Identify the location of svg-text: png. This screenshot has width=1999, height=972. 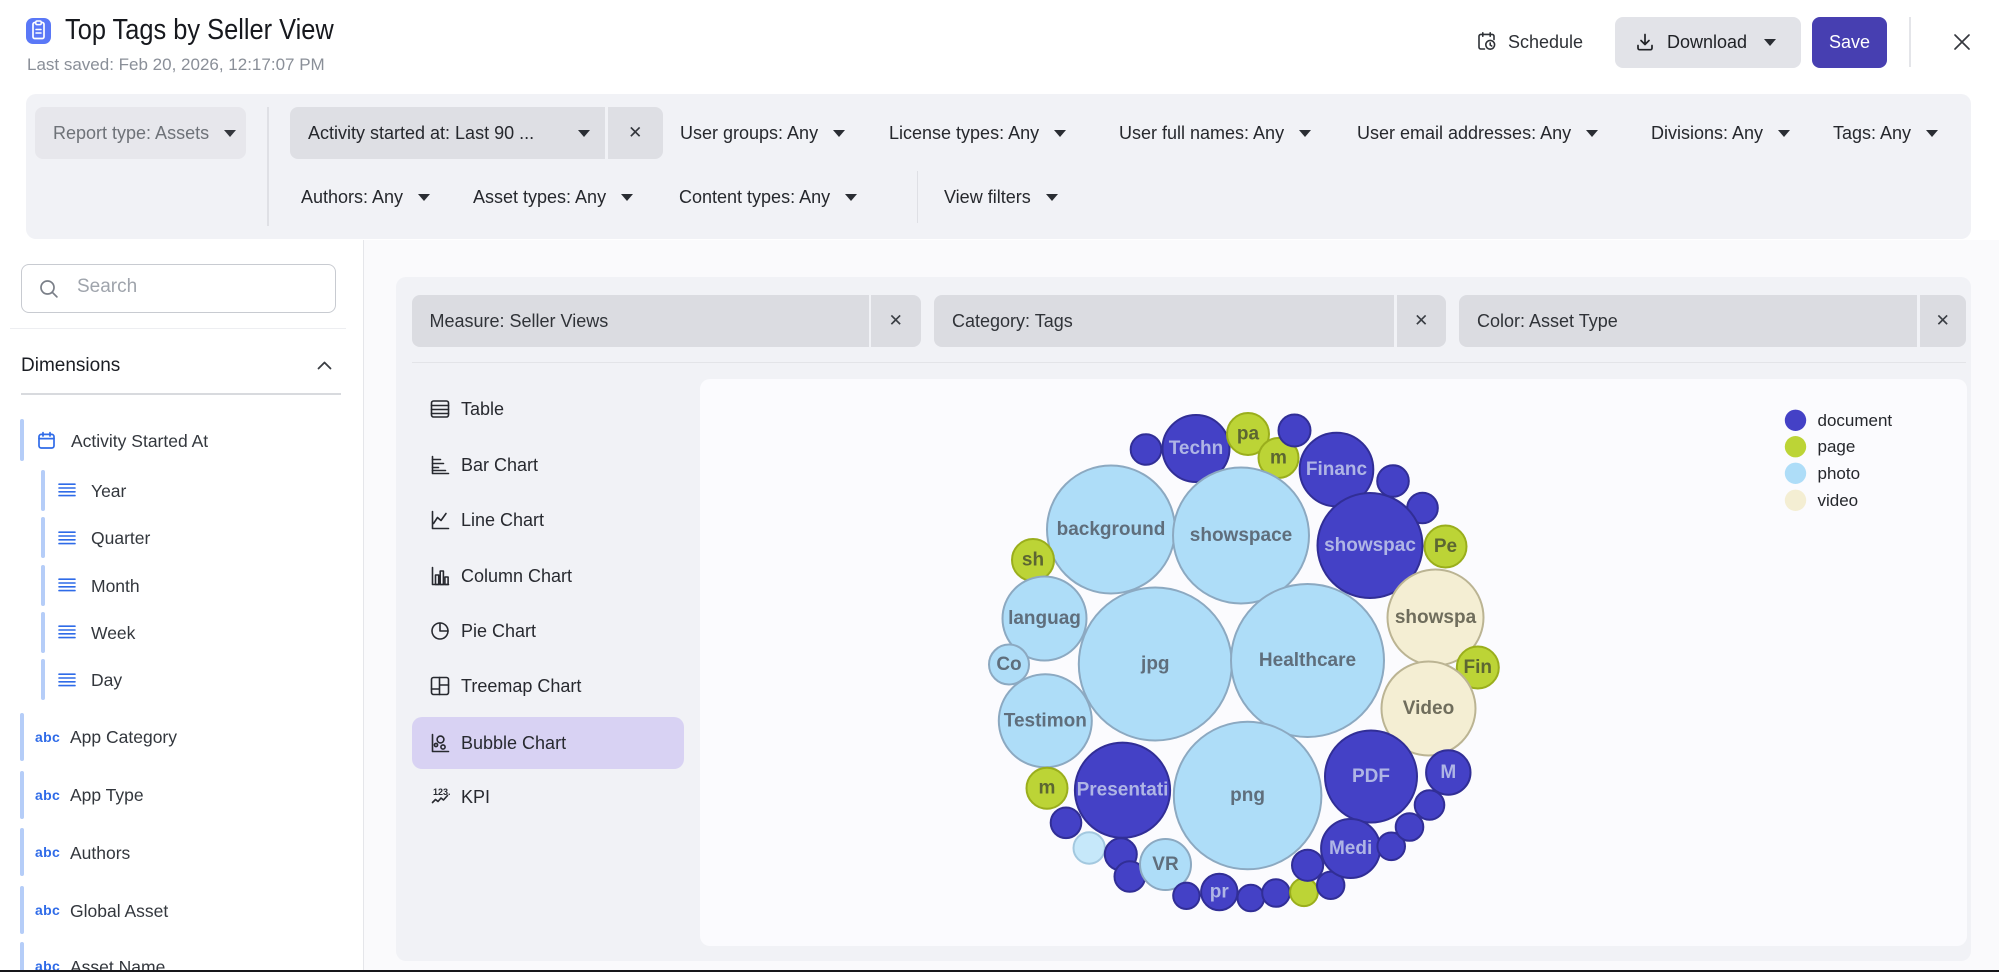
(1247, 795).